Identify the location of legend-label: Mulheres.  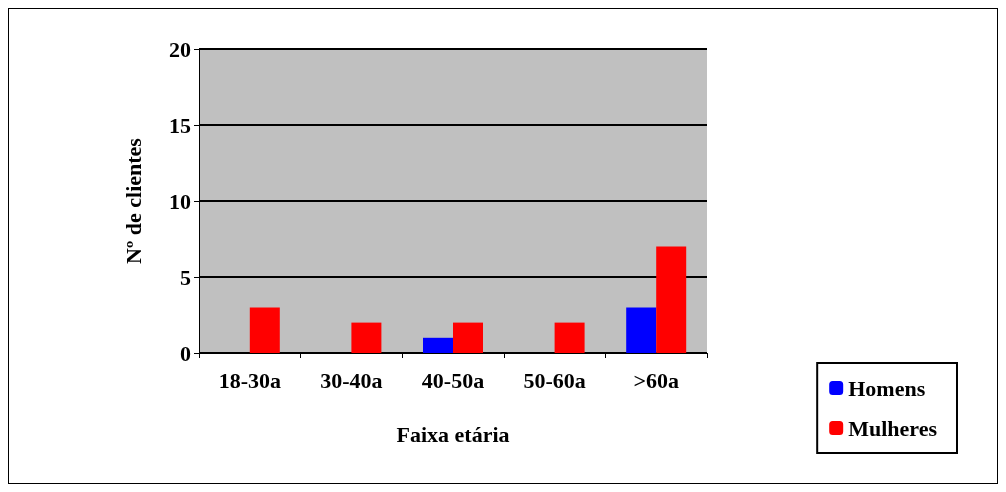
(893, 428).